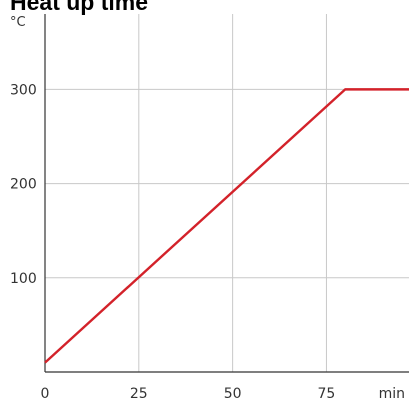  What do you see at coordinates (139, 394) in the screenshot?
I see `x-tick-label: 25` at bounding box center [139, 394].